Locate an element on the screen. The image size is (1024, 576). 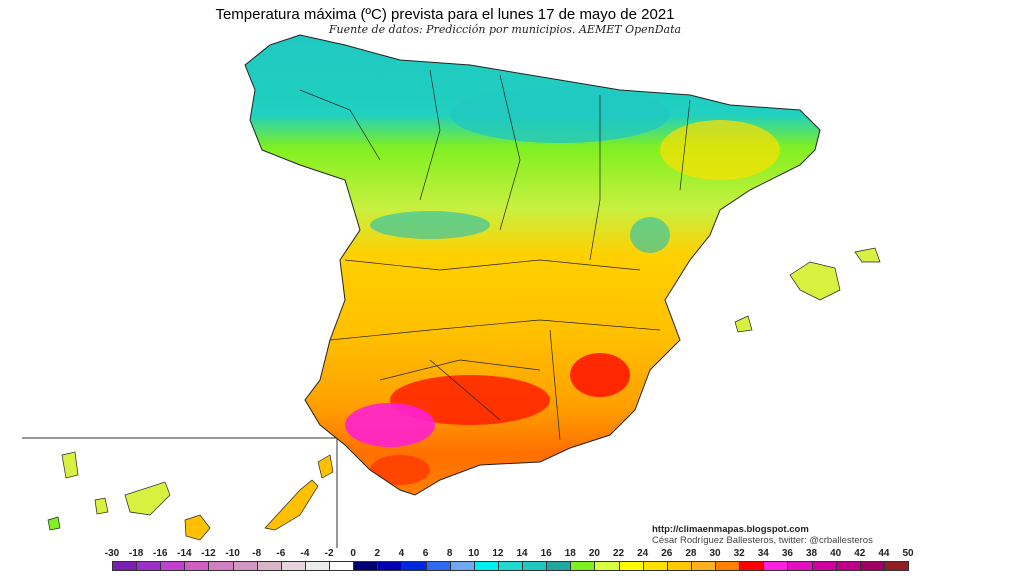
legend-label: -10 is located at coordinates (232, 553).